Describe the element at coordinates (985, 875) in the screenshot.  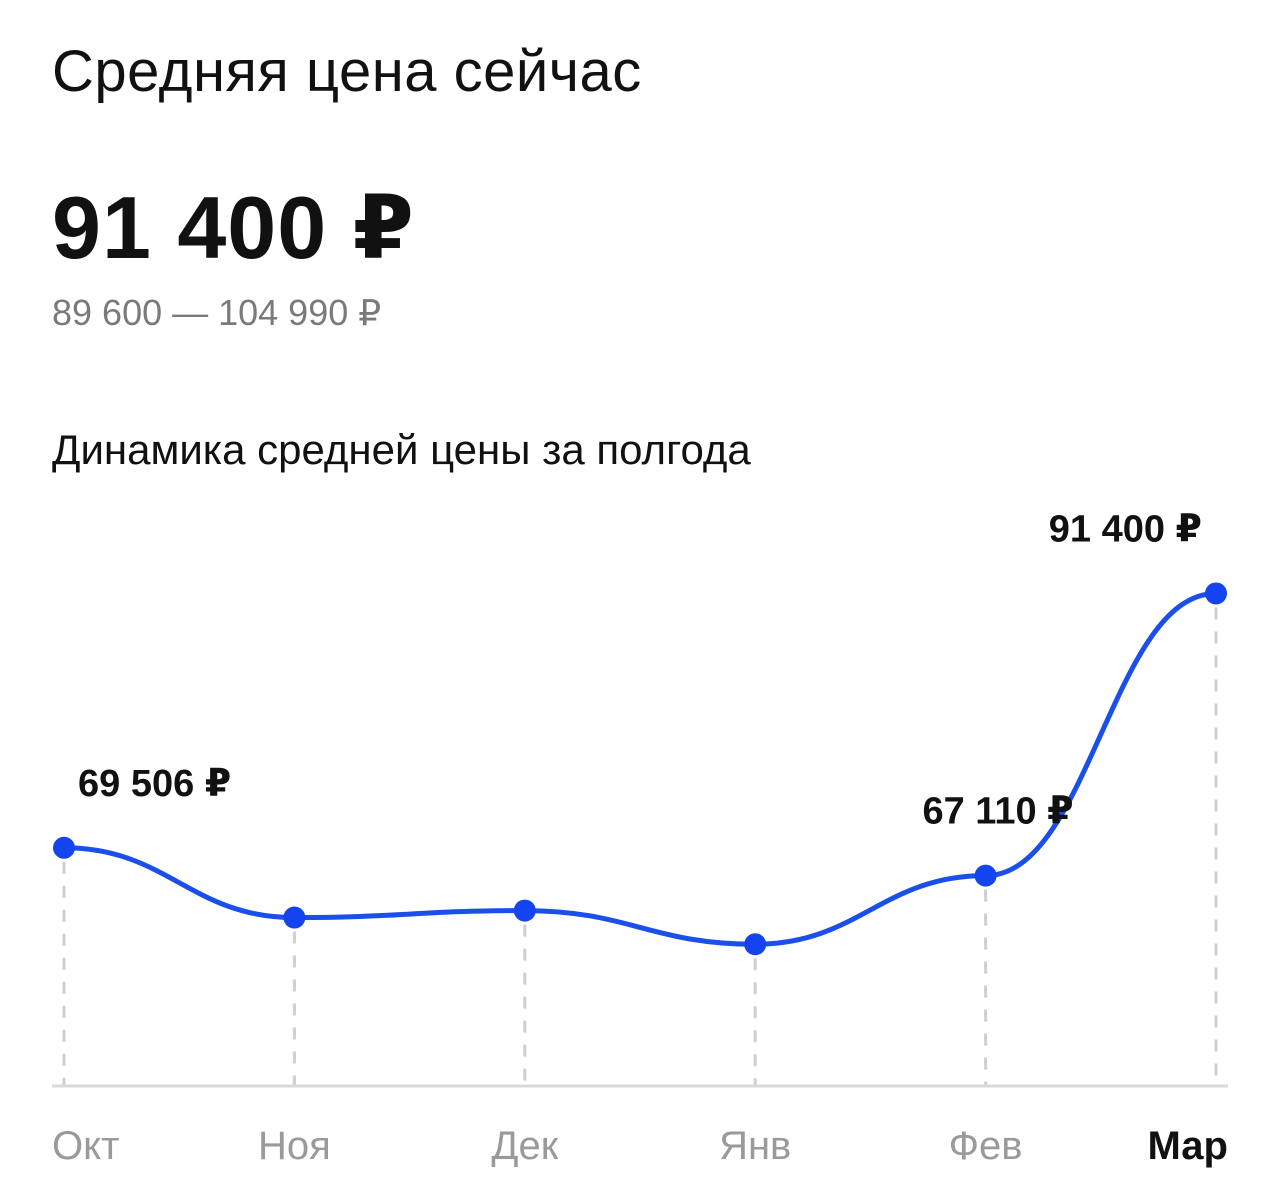
I see `data-point-Фев` at that location.